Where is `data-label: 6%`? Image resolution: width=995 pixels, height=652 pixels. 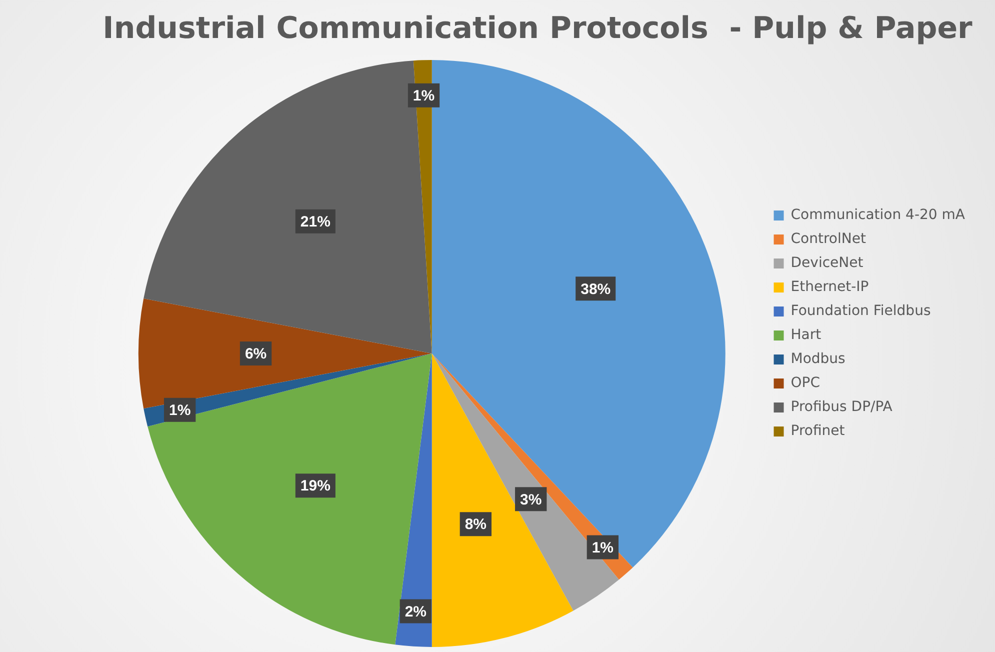
data-label: 6% is located at coordinates (255, 354).